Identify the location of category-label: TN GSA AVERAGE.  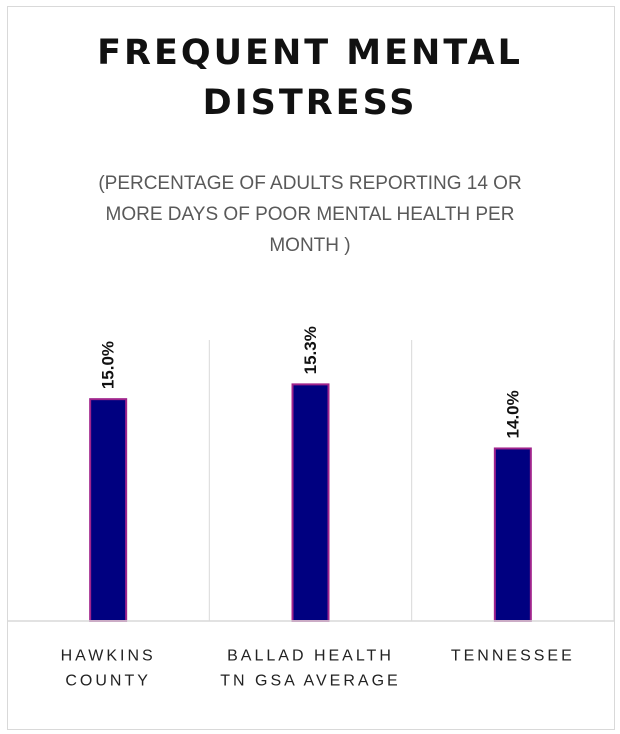
(310, 681).